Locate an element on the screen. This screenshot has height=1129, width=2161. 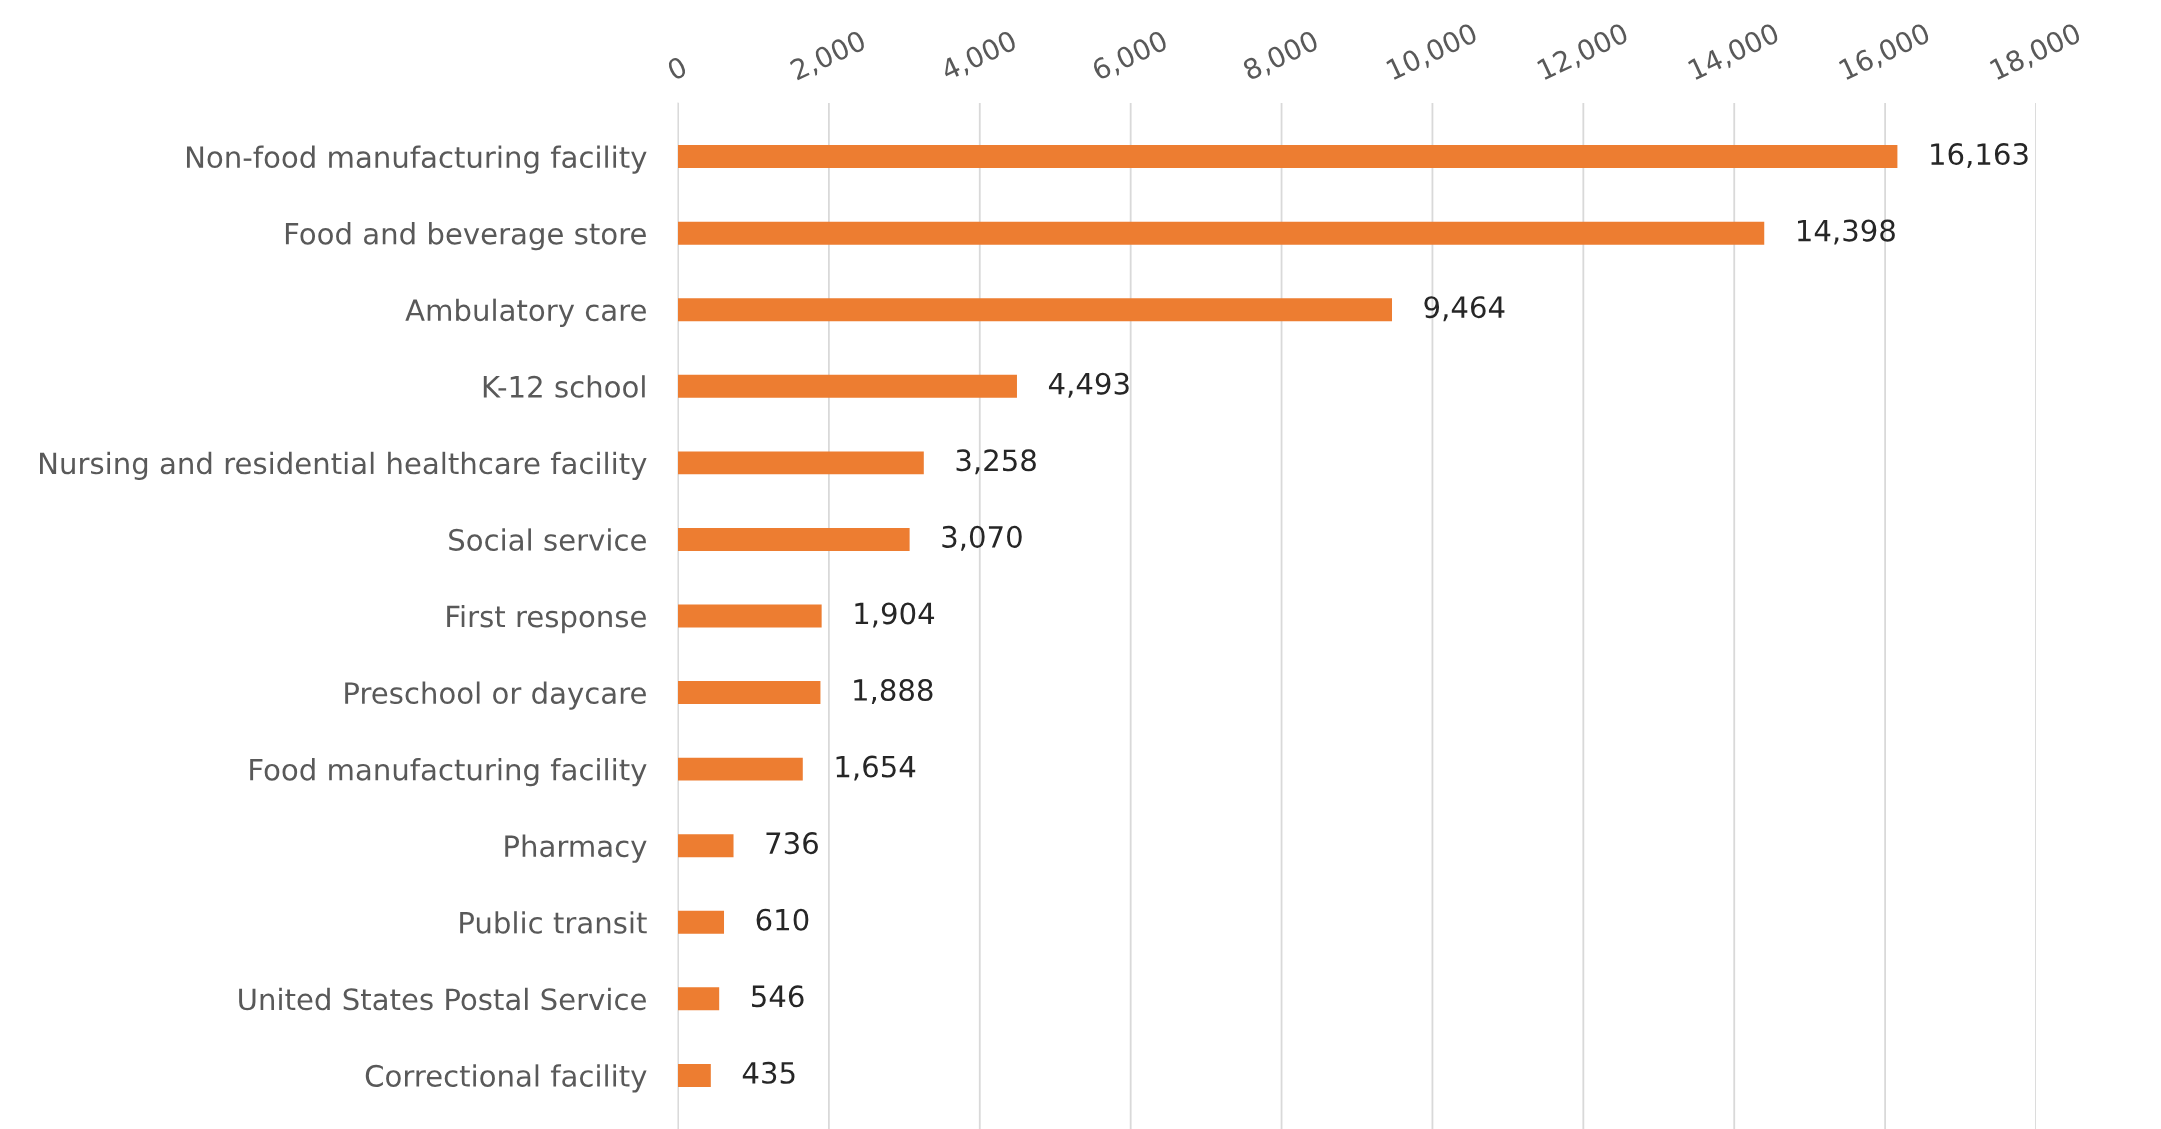
y-tick-label: Ambulatory care is located at coordinates (525, 312).